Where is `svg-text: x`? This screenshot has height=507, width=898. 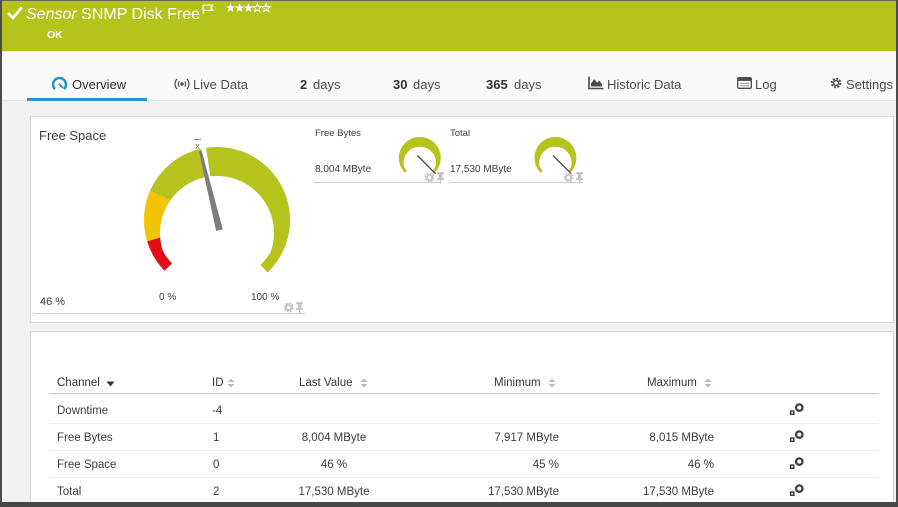
svg-text: x is located at coordinates (197, 146).